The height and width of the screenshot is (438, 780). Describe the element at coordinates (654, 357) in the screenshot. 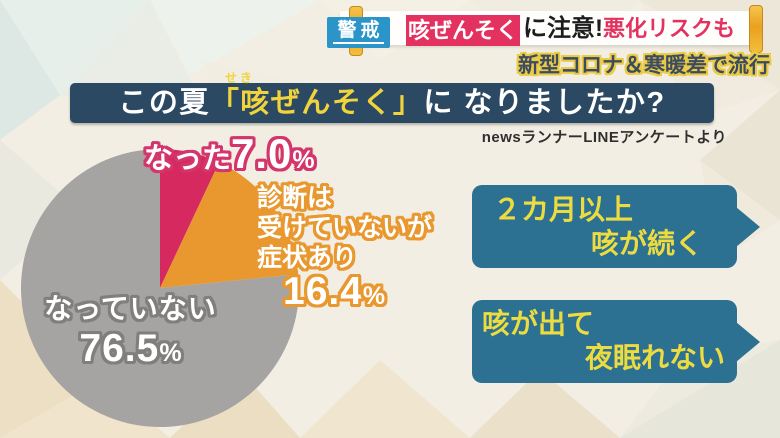

I see `callout-line2: 夜眠れない` at that location.